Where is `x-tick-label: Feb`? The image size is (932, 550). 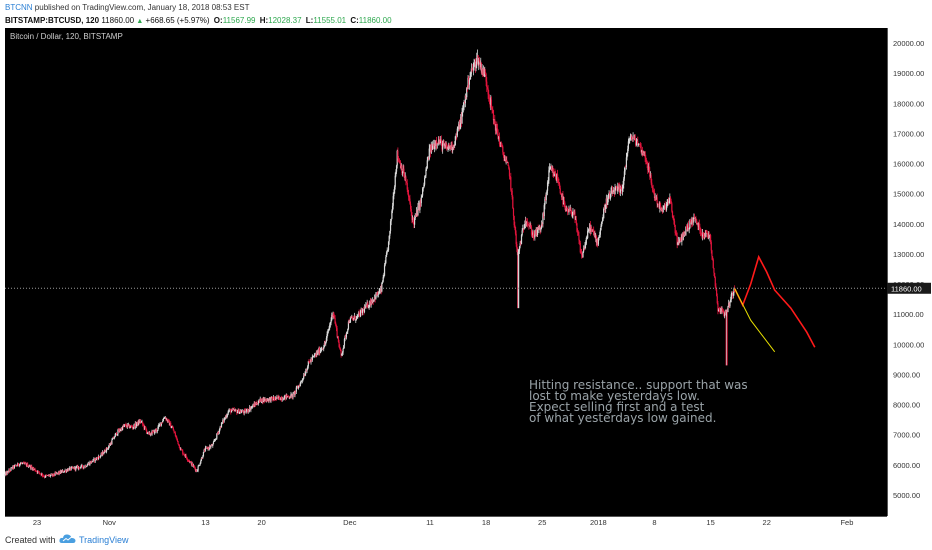
x-tick-label: Feb is located at coordinates (846, 522).